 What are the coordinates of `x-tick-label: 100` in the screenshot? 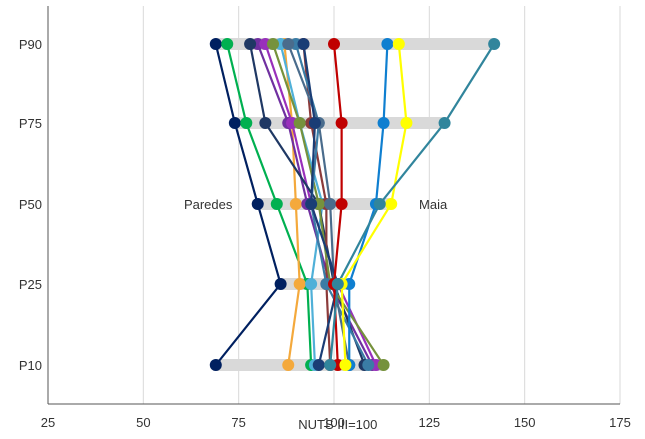 It's located at (334, 422).